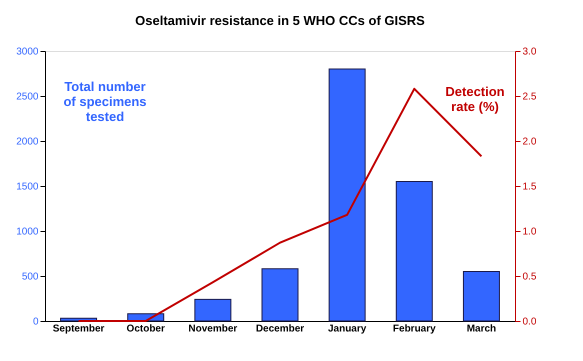 This screenshot has width=583, height=361. Describe the element at coordinates (145, 329) in the screenshot. I see `x-tick-label: October` at that location.